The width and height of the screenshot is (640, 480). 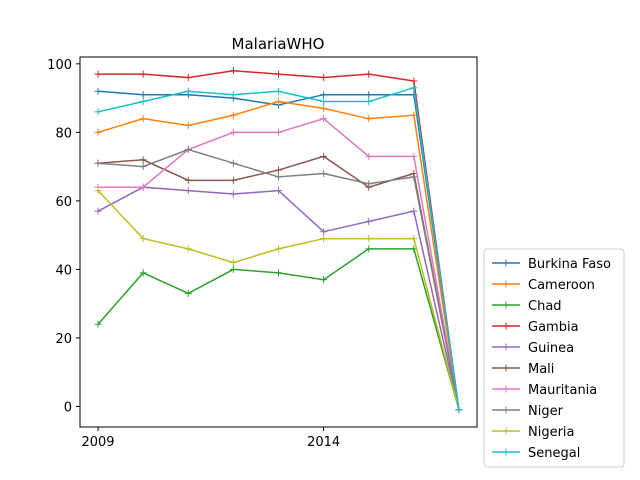 I want to click on legend-item: Mali, so click(x=523, y=369).